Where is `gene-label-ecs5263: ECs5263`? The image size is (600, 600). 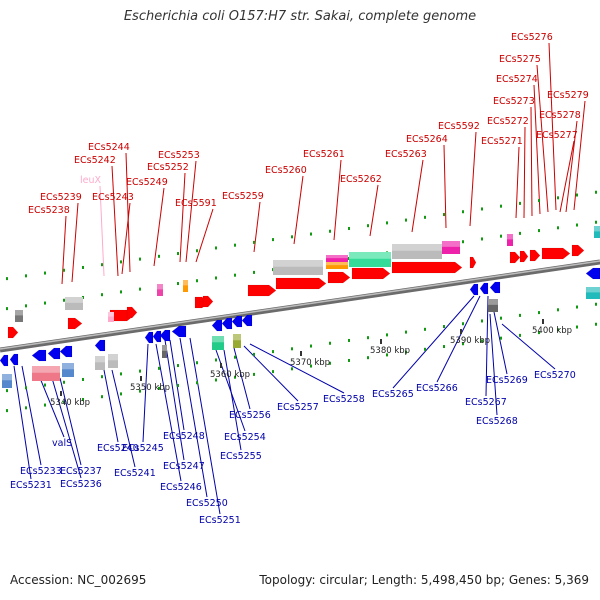 gene-label-ecs5263: ECs5263 is located at coordinates (406, 154).